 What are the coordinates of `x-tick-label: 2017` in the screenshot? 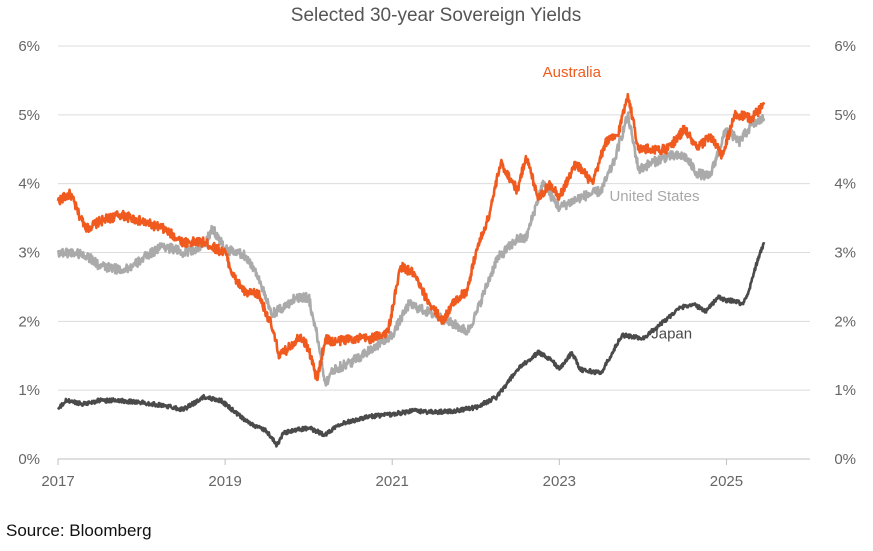 It's located at (57, 481).